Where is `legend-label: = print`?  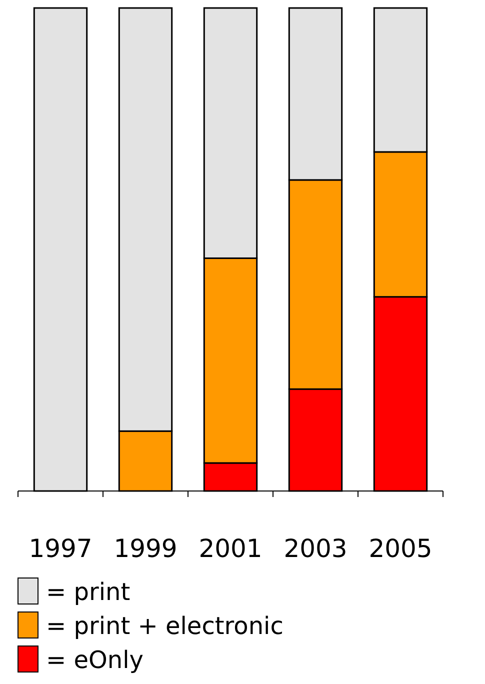 legend-label: = print is located at coordinates (88, 592).